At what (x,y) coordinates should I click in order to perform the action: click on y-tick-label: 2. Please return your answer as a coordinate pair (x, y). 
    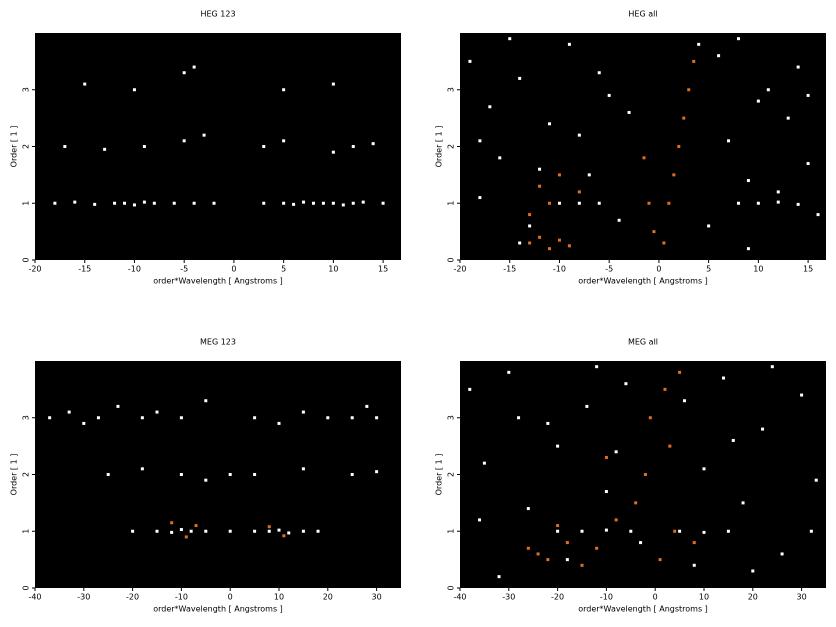
    Looking at the image, I should click on (451, 474).